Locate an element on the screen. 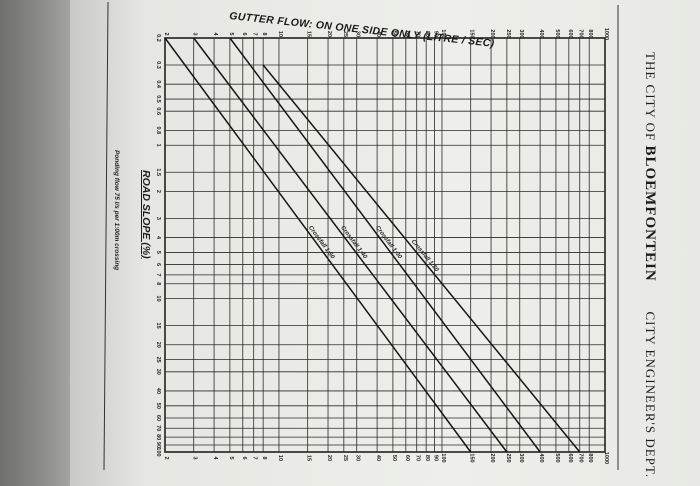  y-tick-label-bottom: 300 is located at coordinates (521, 457).